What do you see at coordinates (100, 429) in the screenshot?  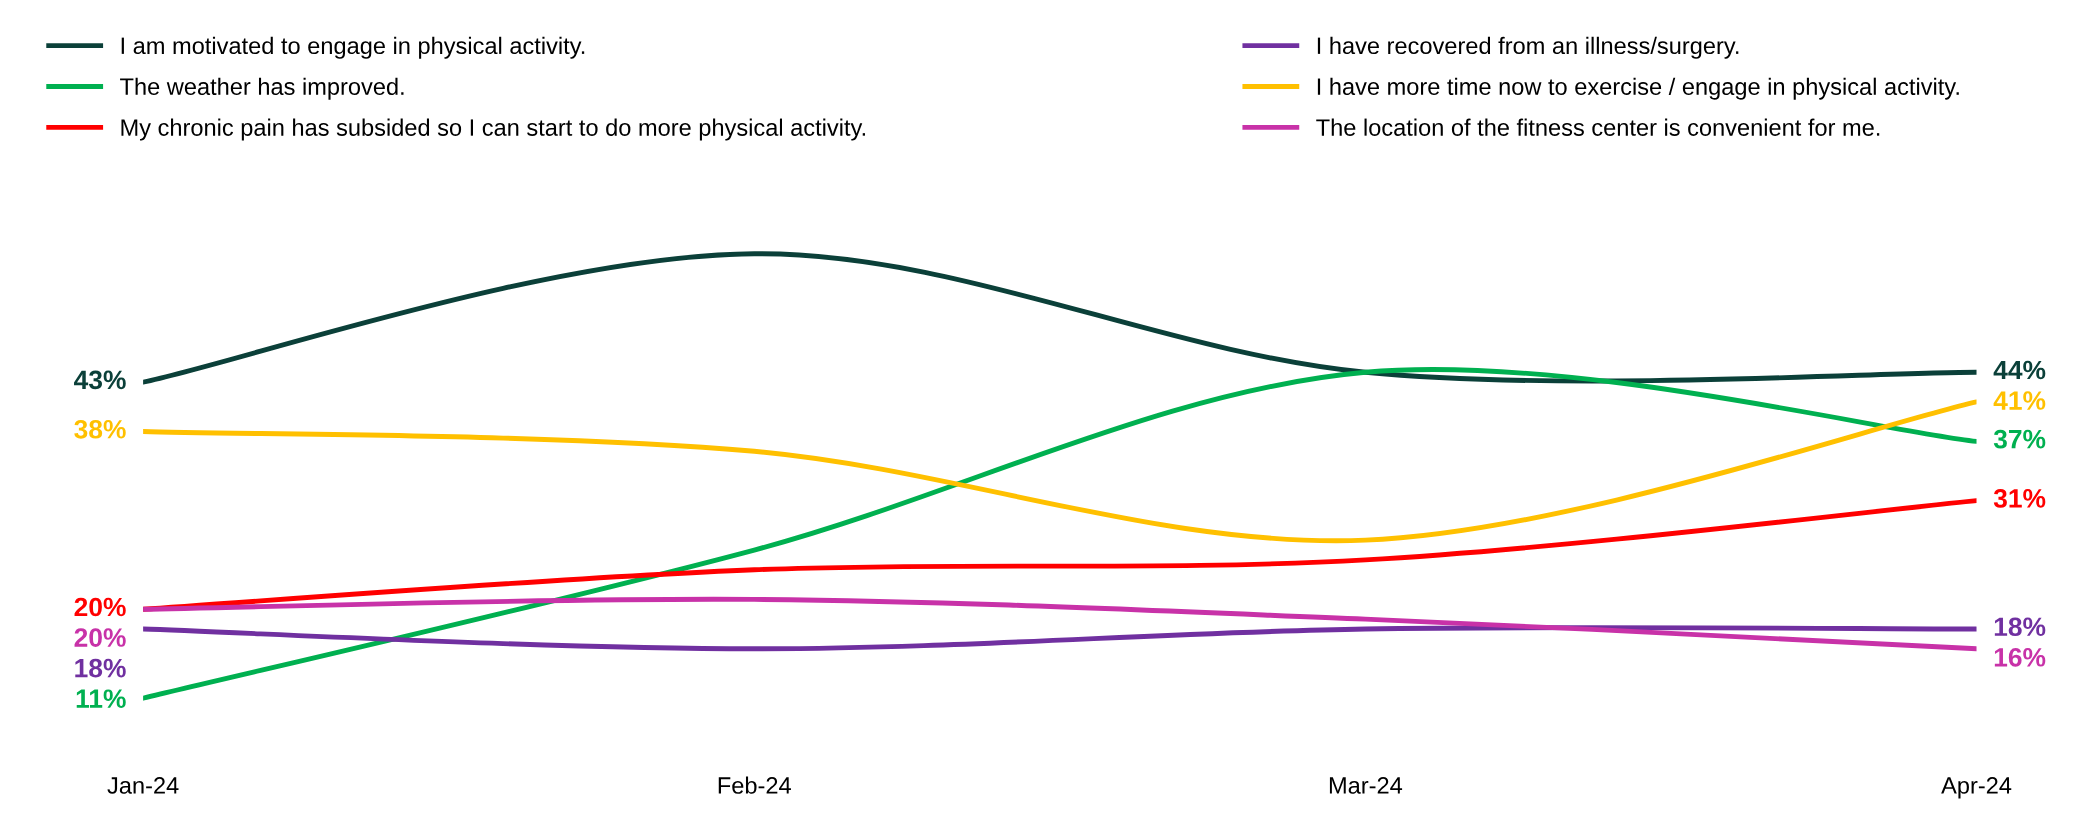 I see `data-label: 38%` at bounding box center [100, 429].